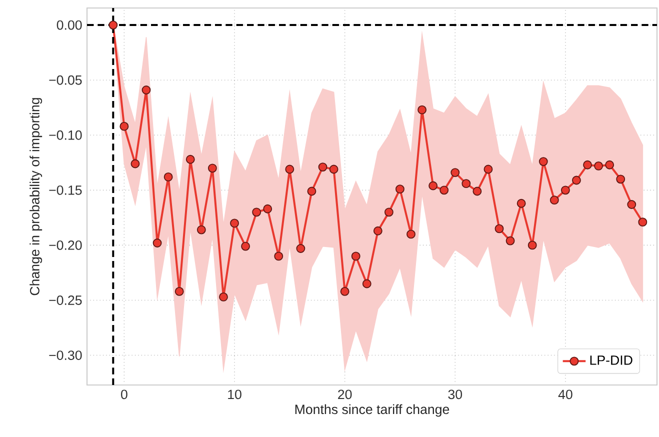 Image resolution: width=659 pixels, height=437 pixels. Describe the element at coordinates (65, 135) in the screenshot. I see `y-tick-label: −0.10` at that location.